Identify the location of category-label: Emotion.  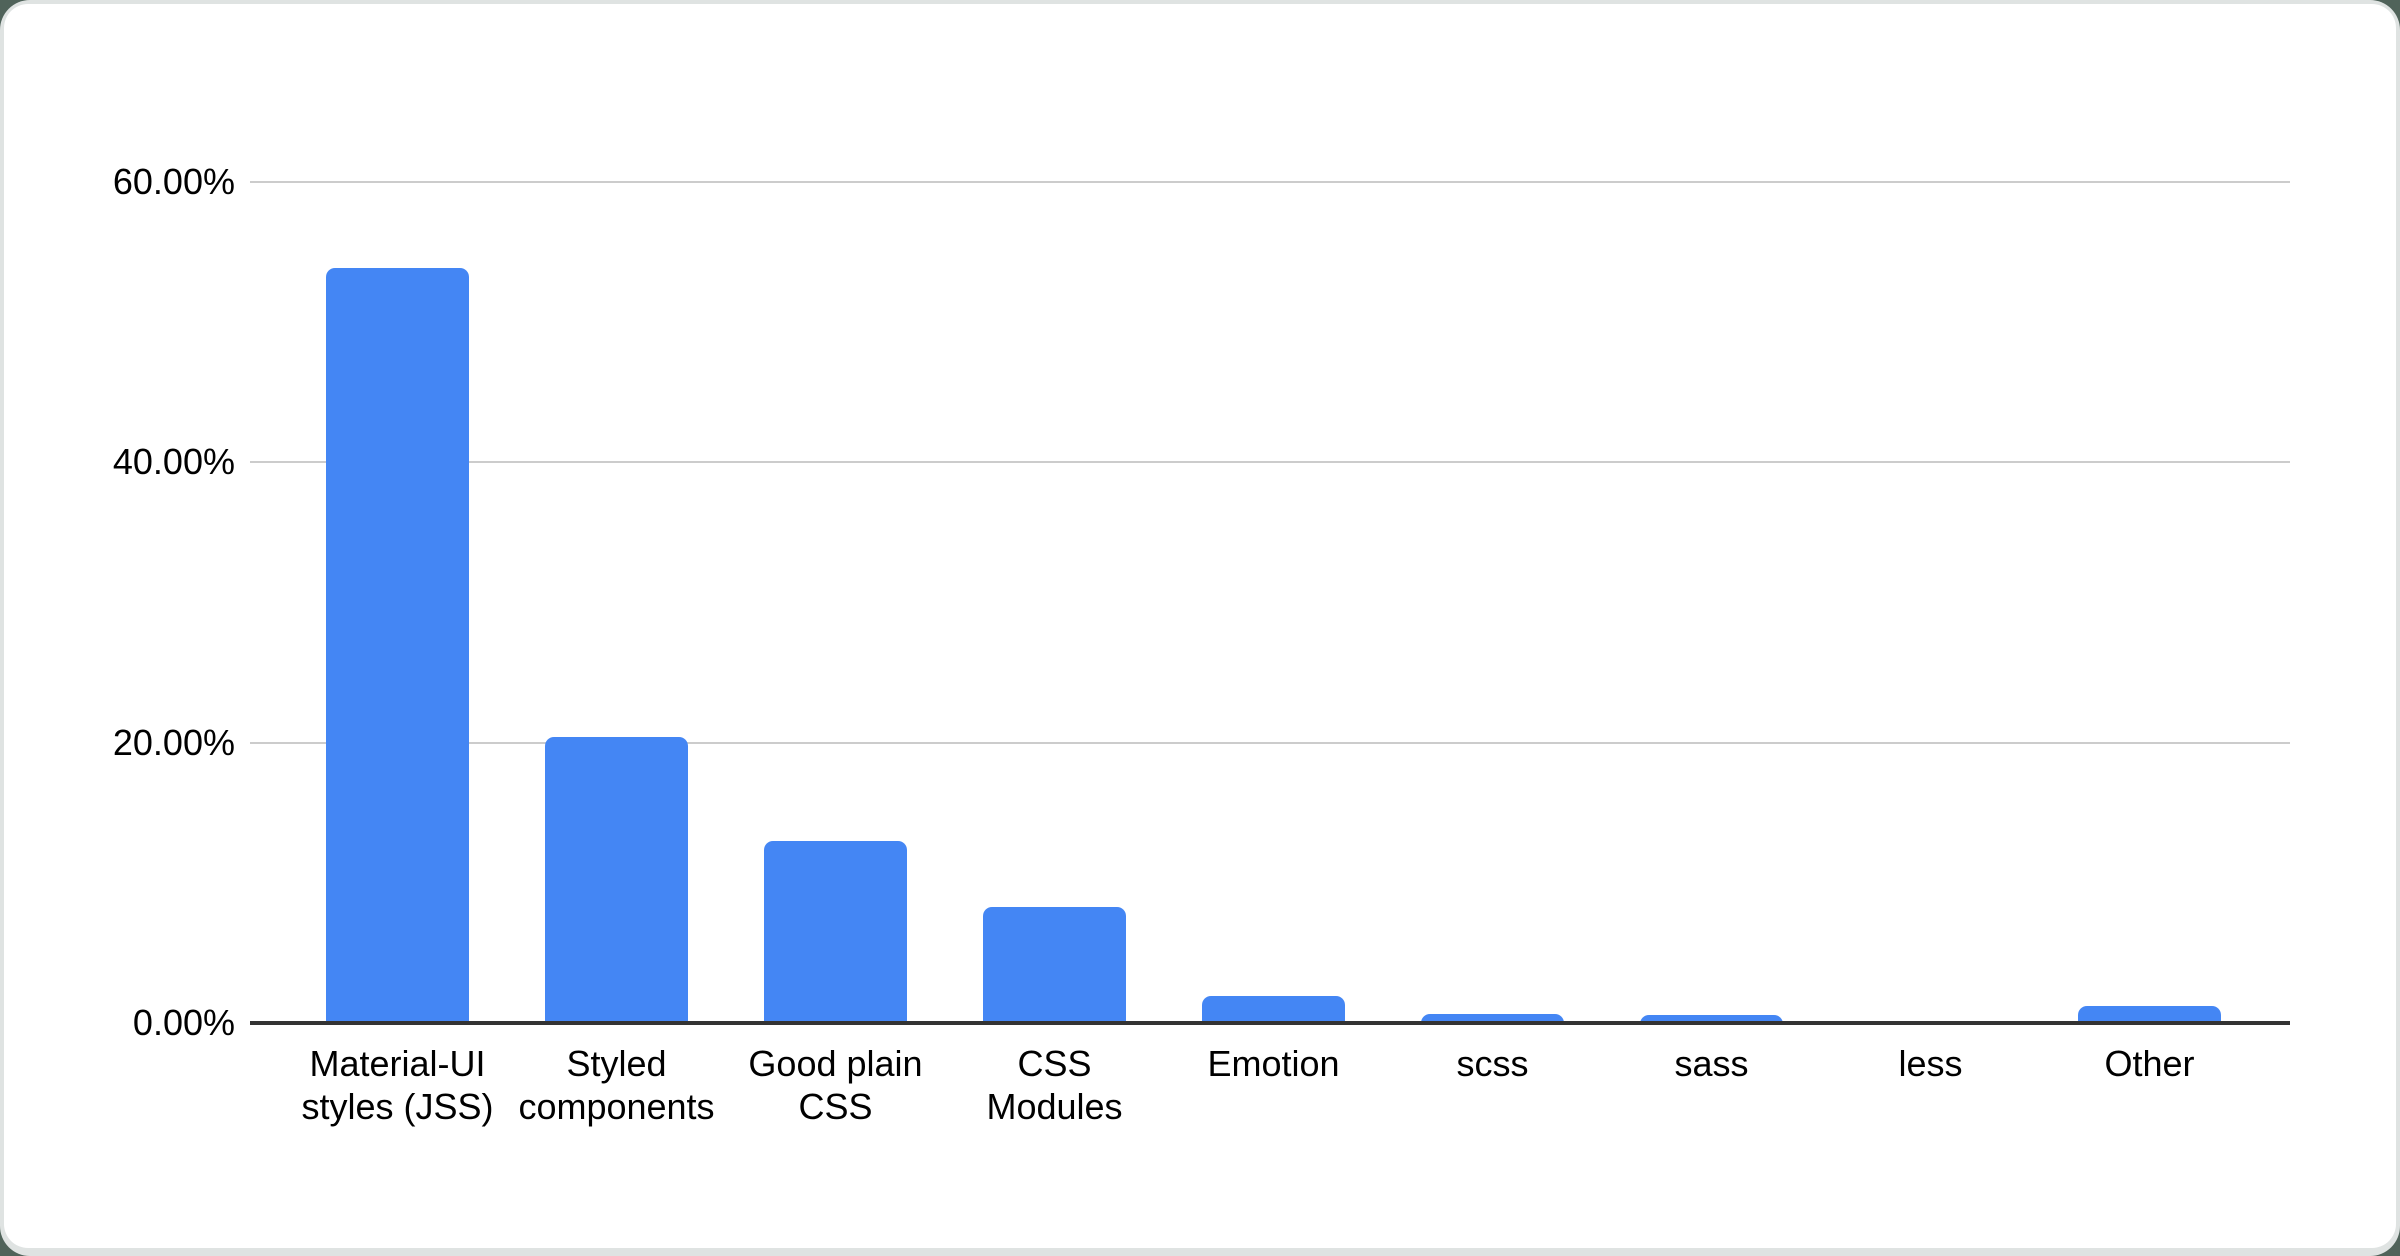
(1273, 1085).